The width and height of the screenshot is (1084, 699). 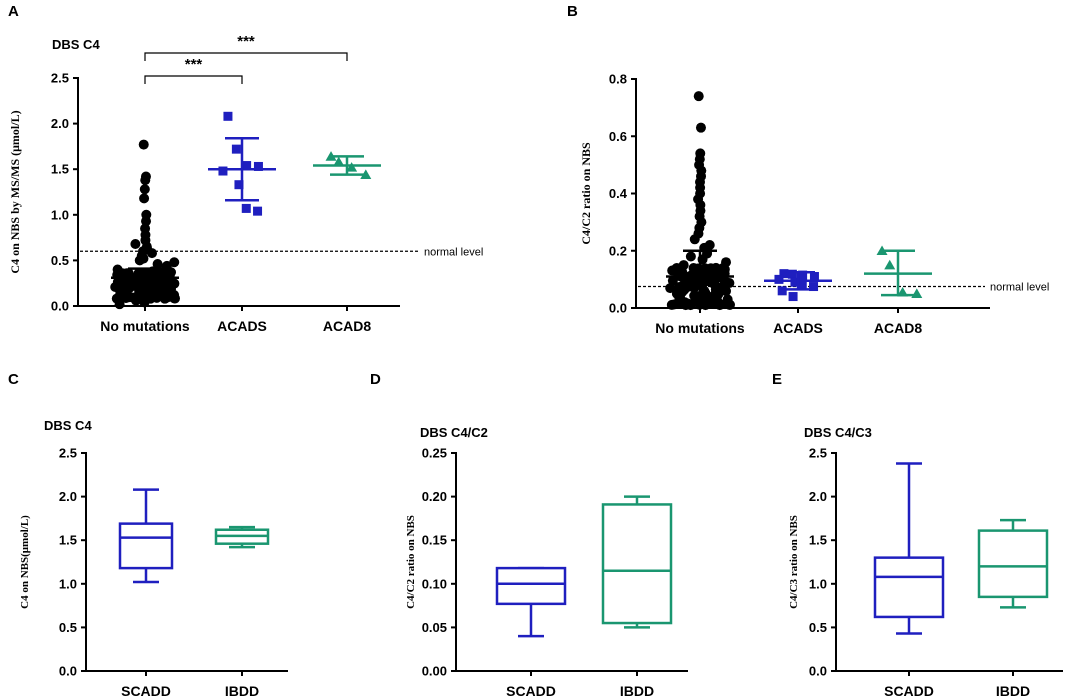 What do you see at coordinates (145, 326) in the screenshot?
I see `x-tick-label: No mutations` at bounding box center [145, 326].